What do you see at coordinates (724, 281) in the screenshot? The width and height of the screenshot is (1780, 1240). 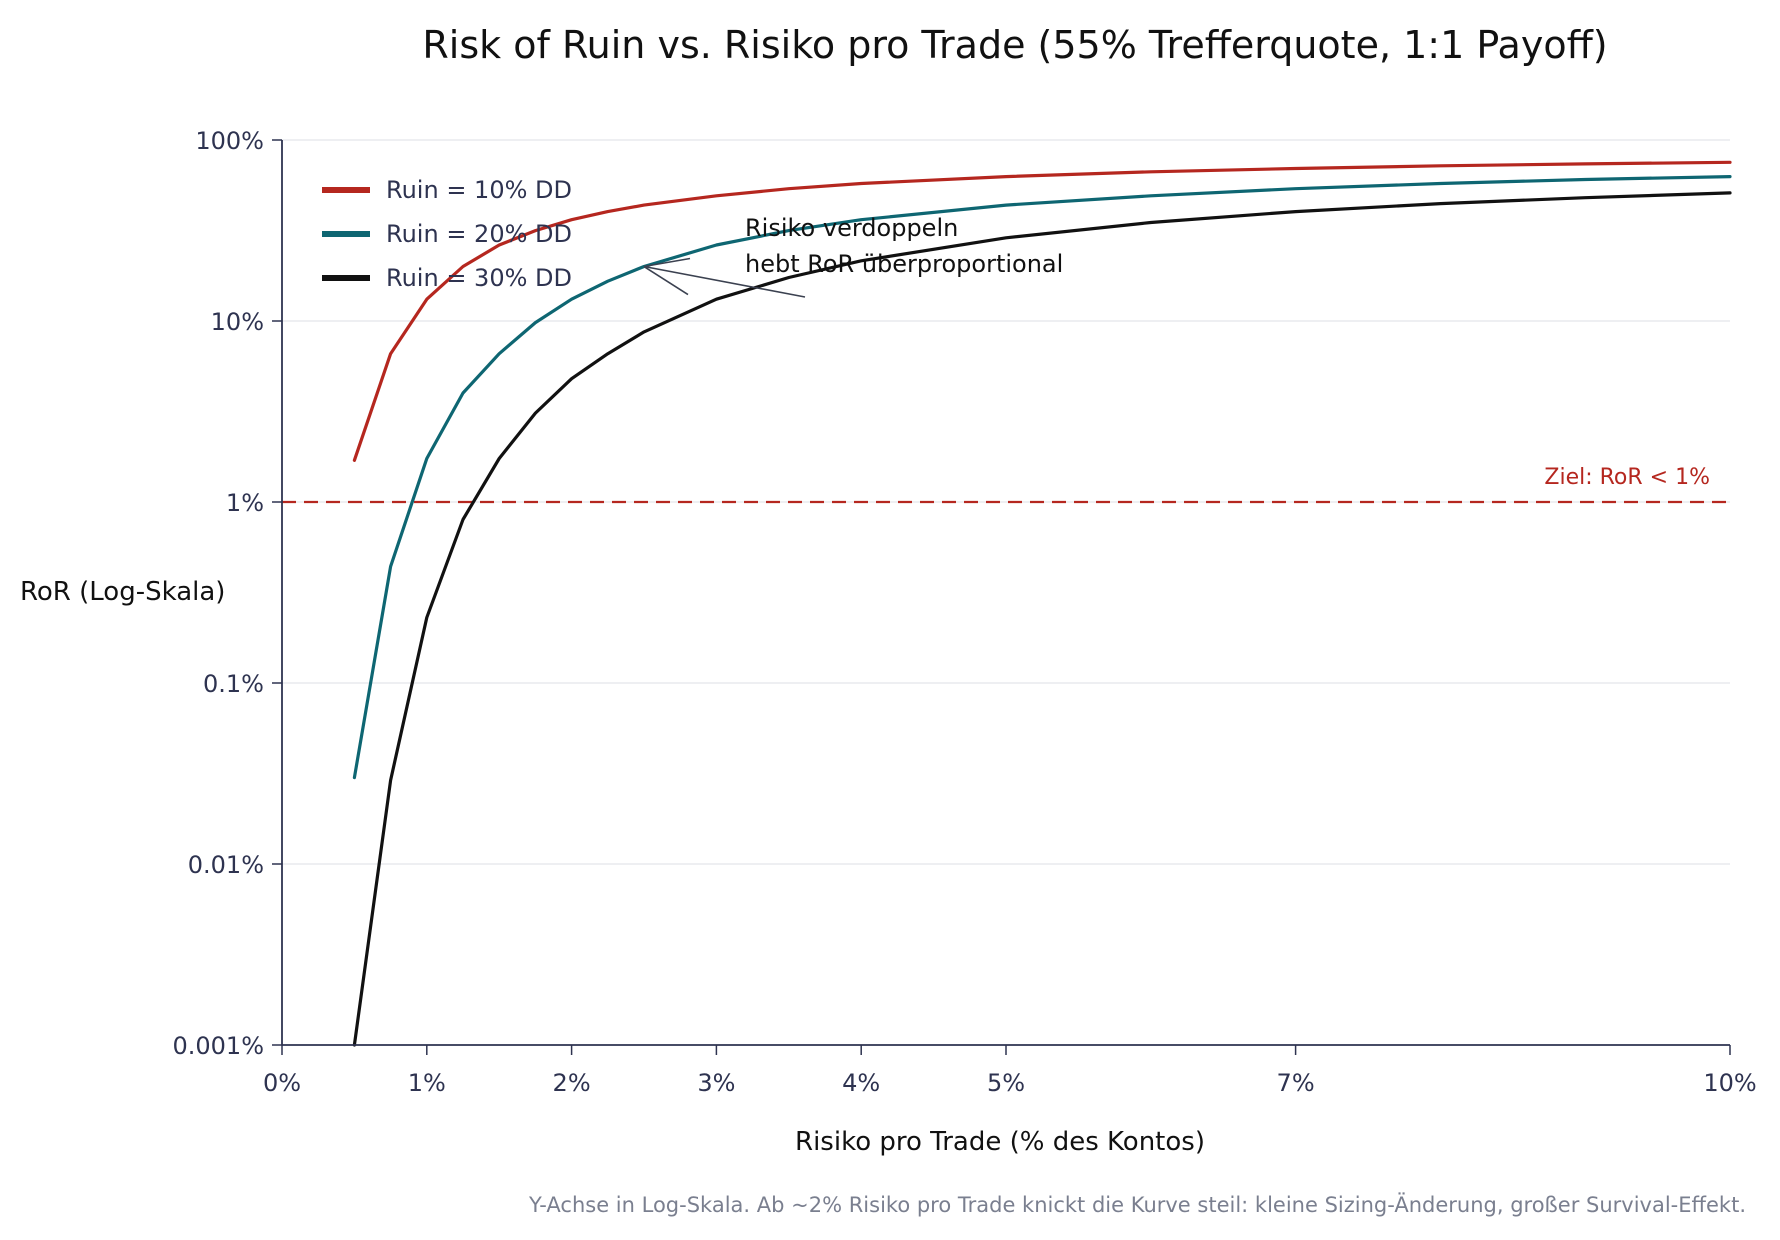 I see `annotation-arrow-shaft` at bounding box center [724, 281].